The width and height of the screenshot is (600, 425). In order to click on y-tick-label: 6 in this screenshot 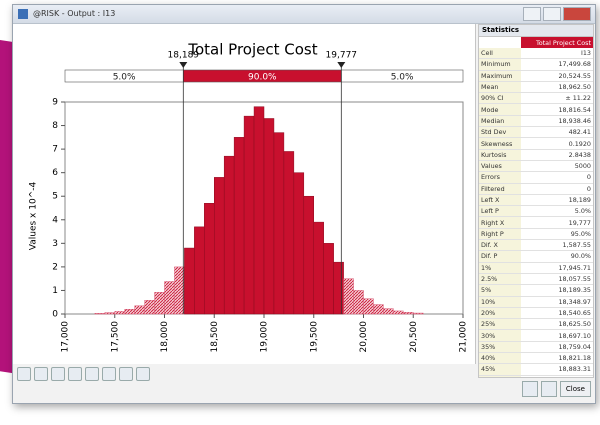, I will do `click(55, 173)`.